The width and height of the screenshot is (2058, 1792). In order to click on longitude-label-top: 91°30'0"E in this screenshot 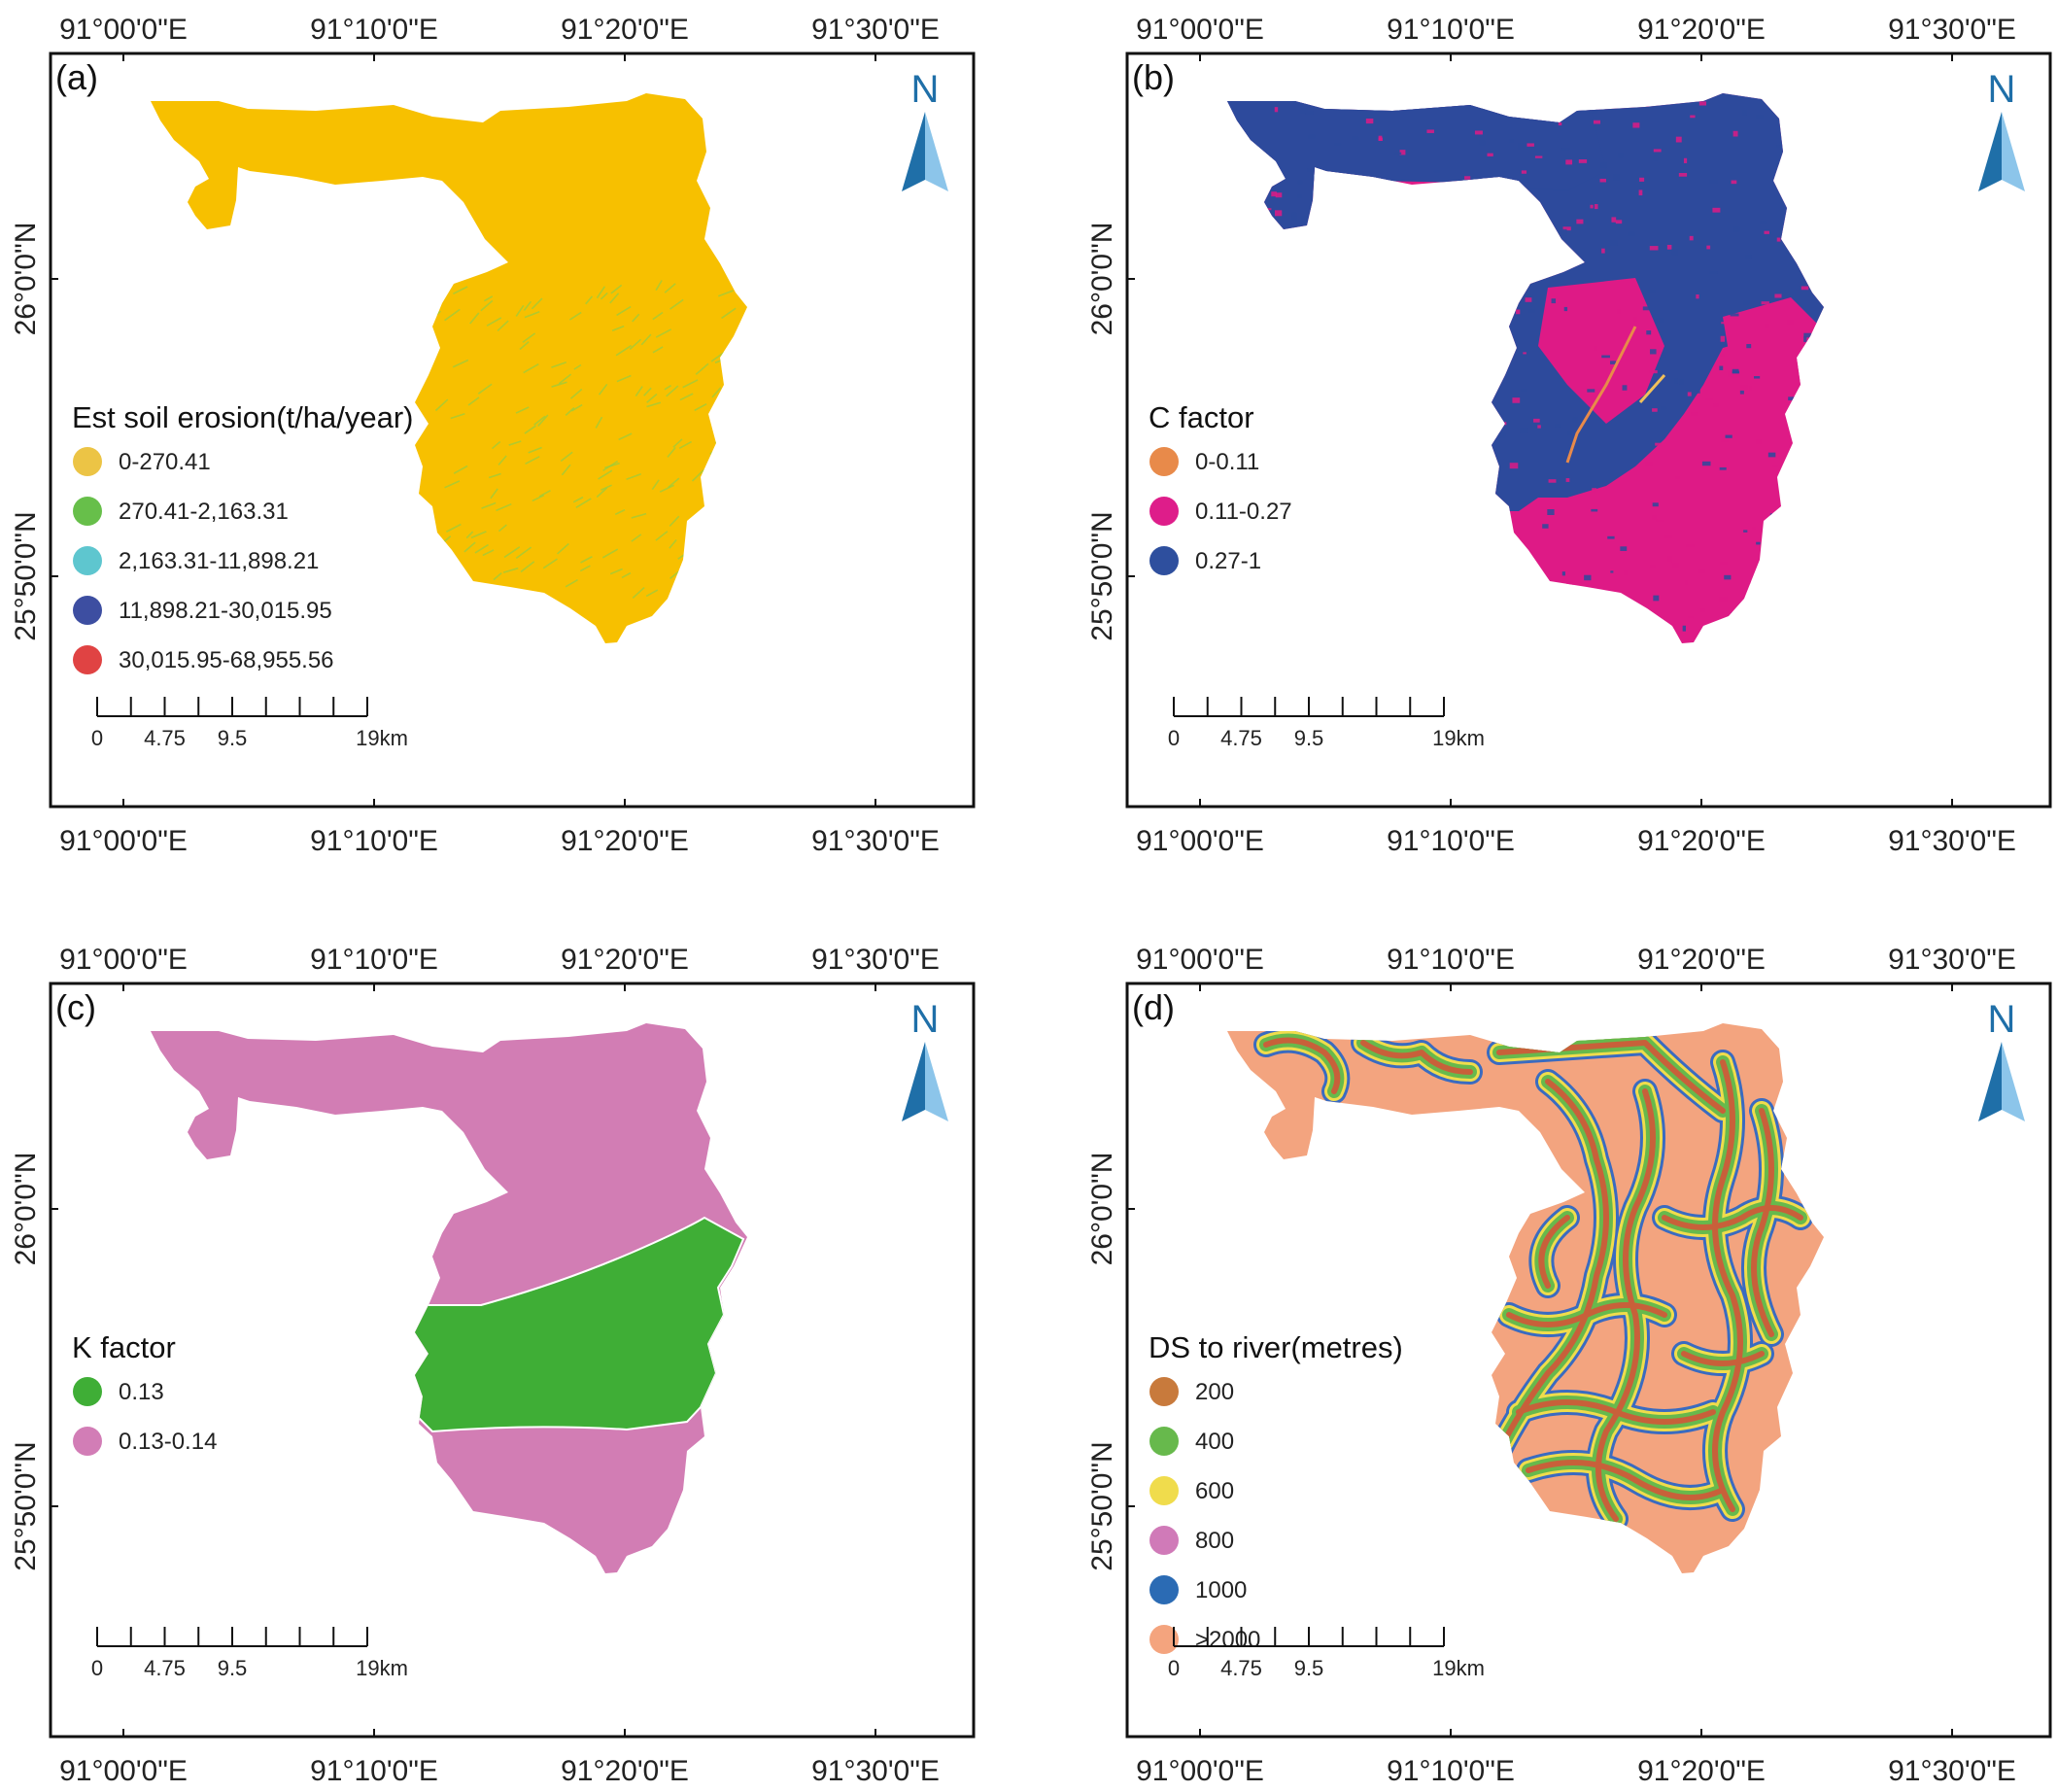, I will do `click(1952, 30)`.